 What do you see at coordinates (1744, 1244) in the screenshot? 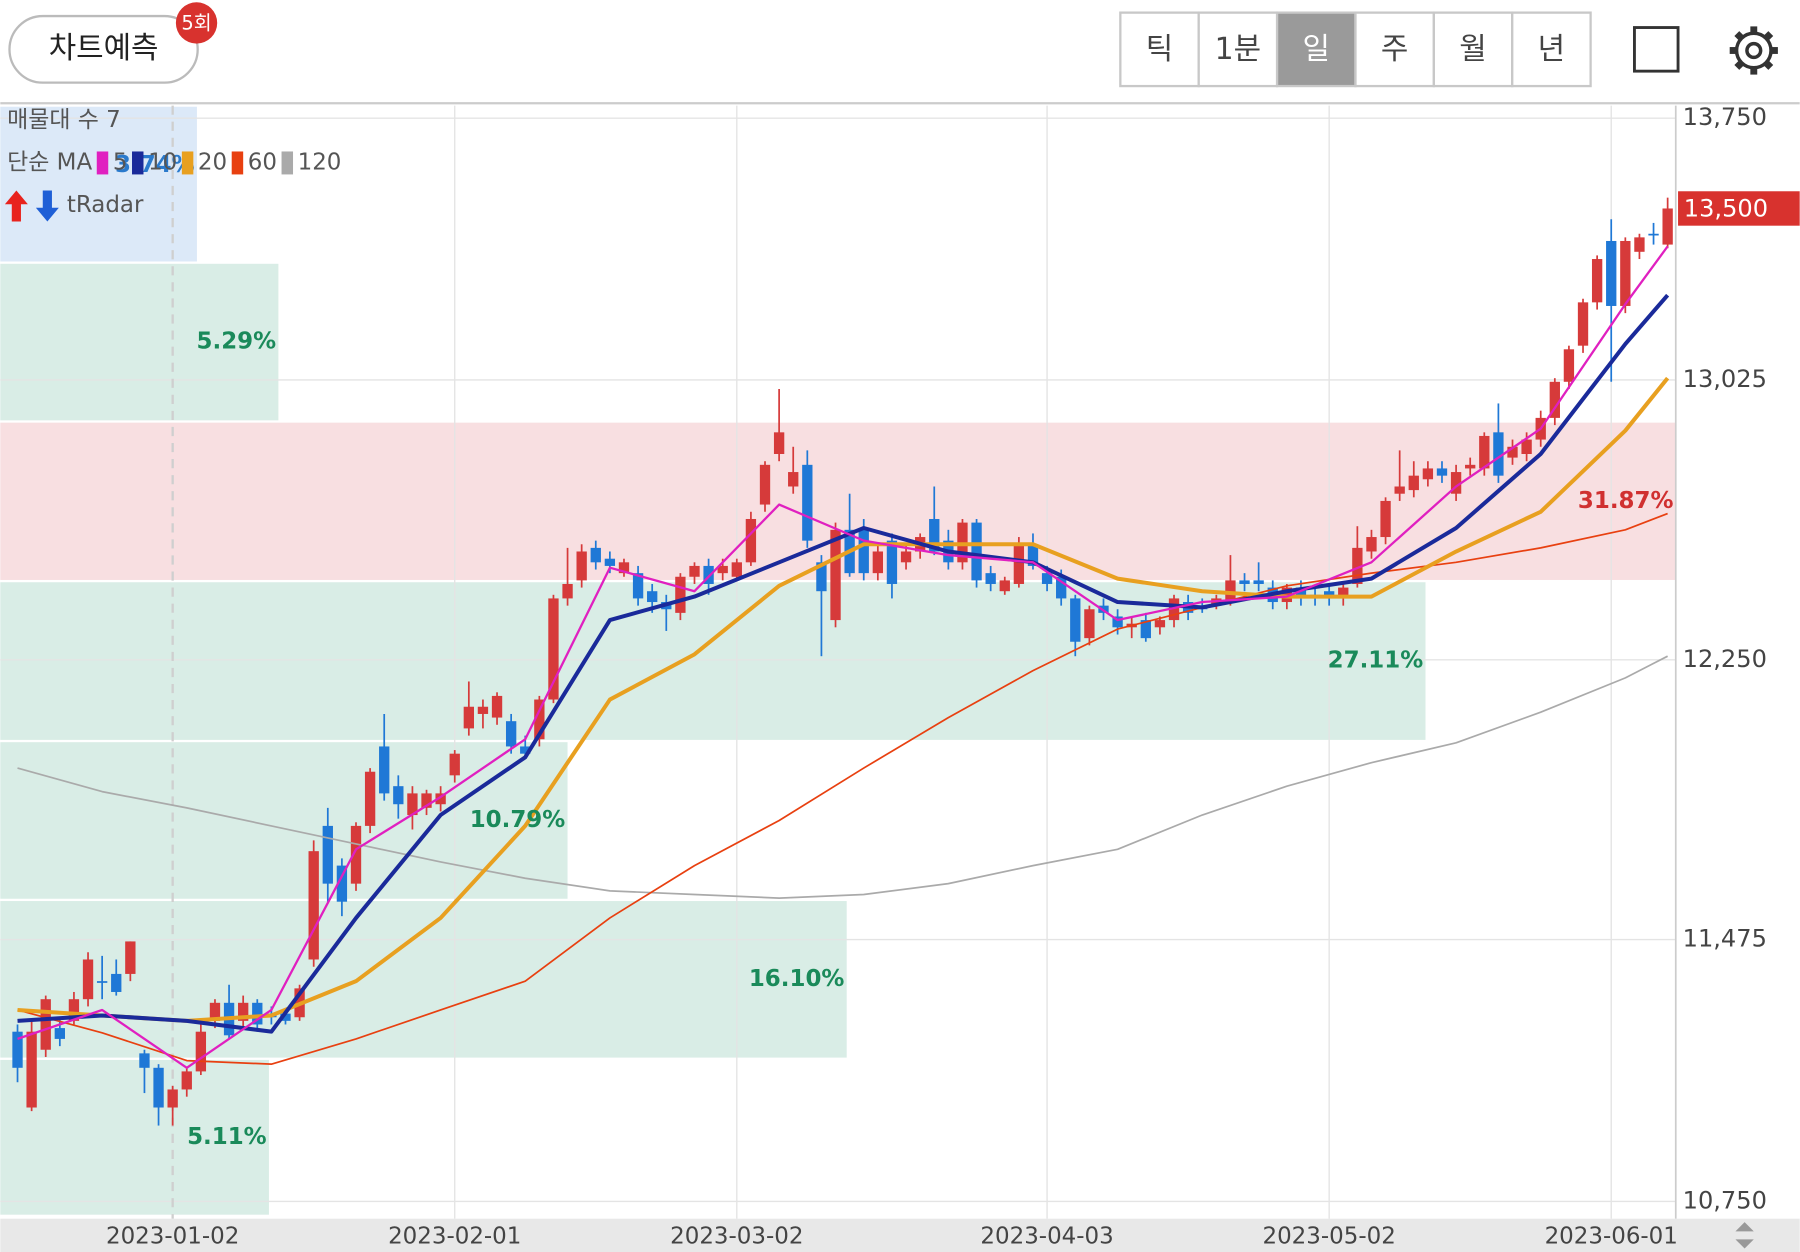
I see `scroll-down` at bounding box center [1744, 1244].